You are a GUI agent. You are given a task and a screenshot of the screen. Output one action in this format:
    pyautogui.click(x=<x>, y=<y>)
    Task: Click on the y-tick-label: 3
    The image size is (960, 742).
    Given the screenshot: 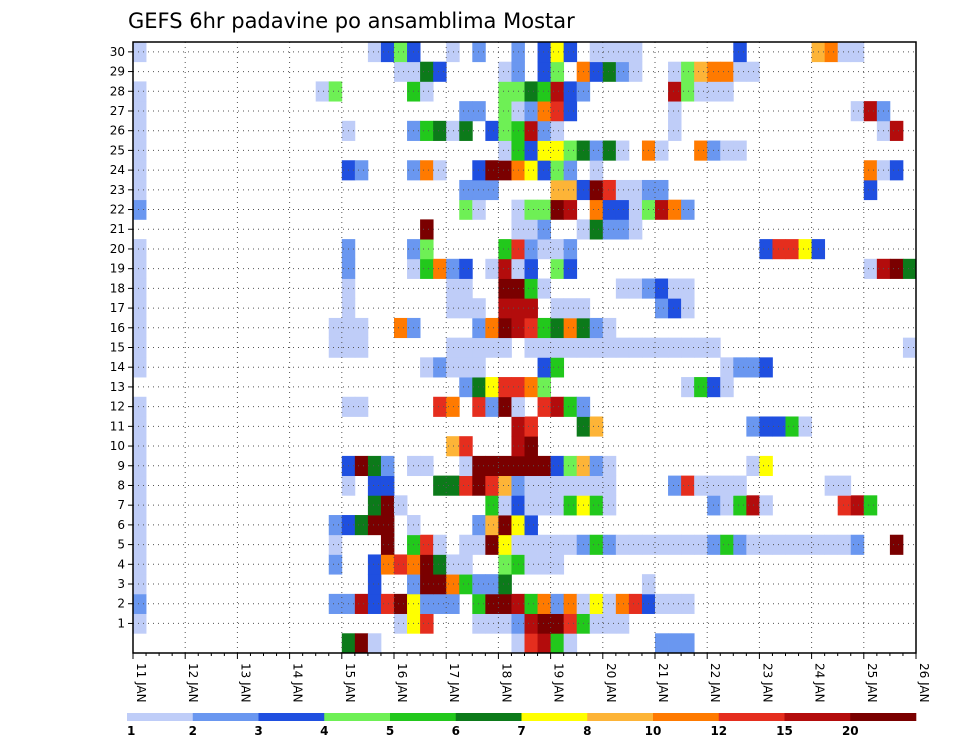 What is the action you would take?
    pyautogui.click(x=121, y=584)
    